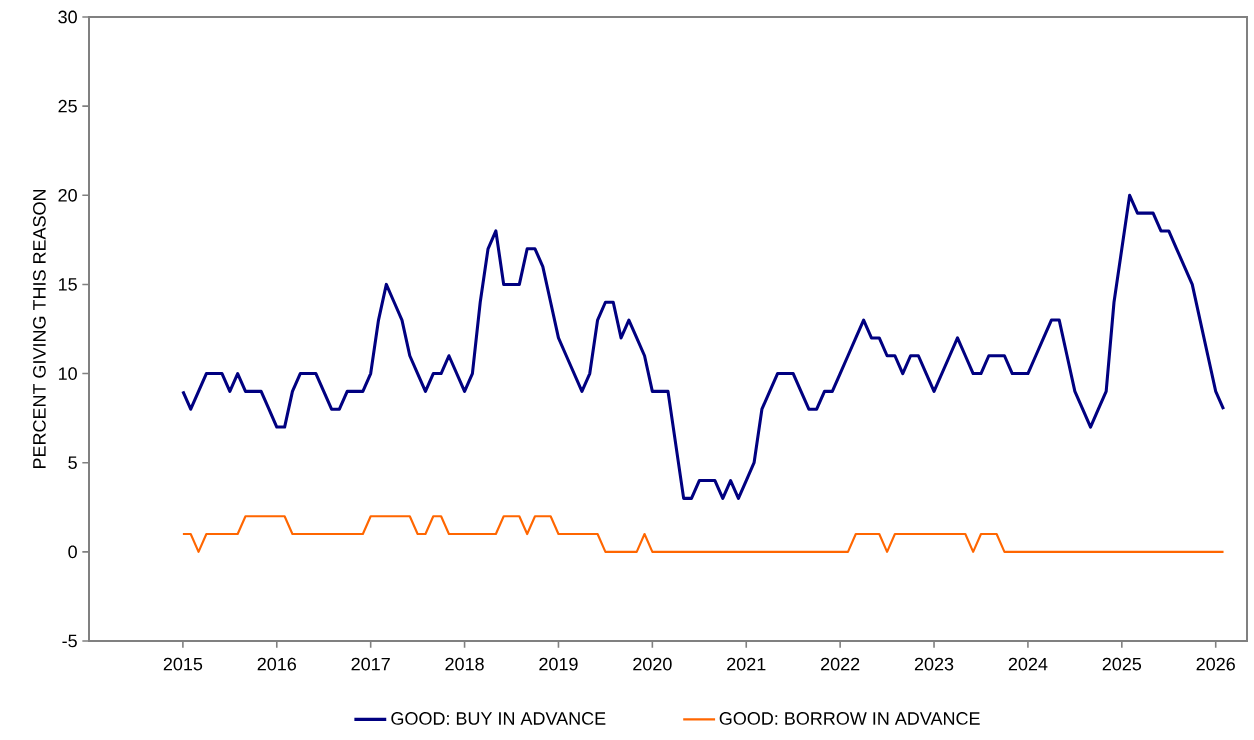 The height and width of the screenshot is (740, 1254). I want to click on x-tick-label: 2016, so click(277, 664).